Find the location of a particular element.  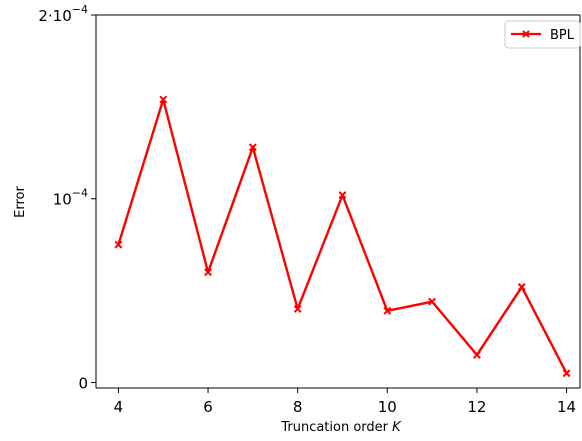

y-tick-label-base: 0 is located at coordinates (83, 383).